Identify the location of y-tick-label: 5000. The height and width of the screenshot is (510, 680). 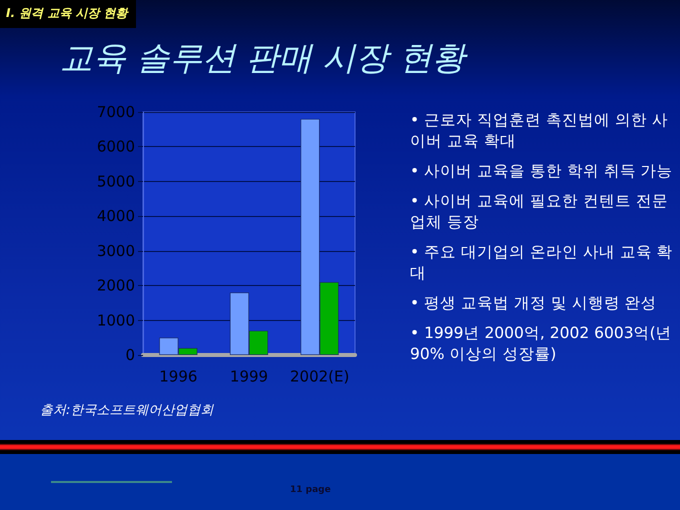
(115, 181).